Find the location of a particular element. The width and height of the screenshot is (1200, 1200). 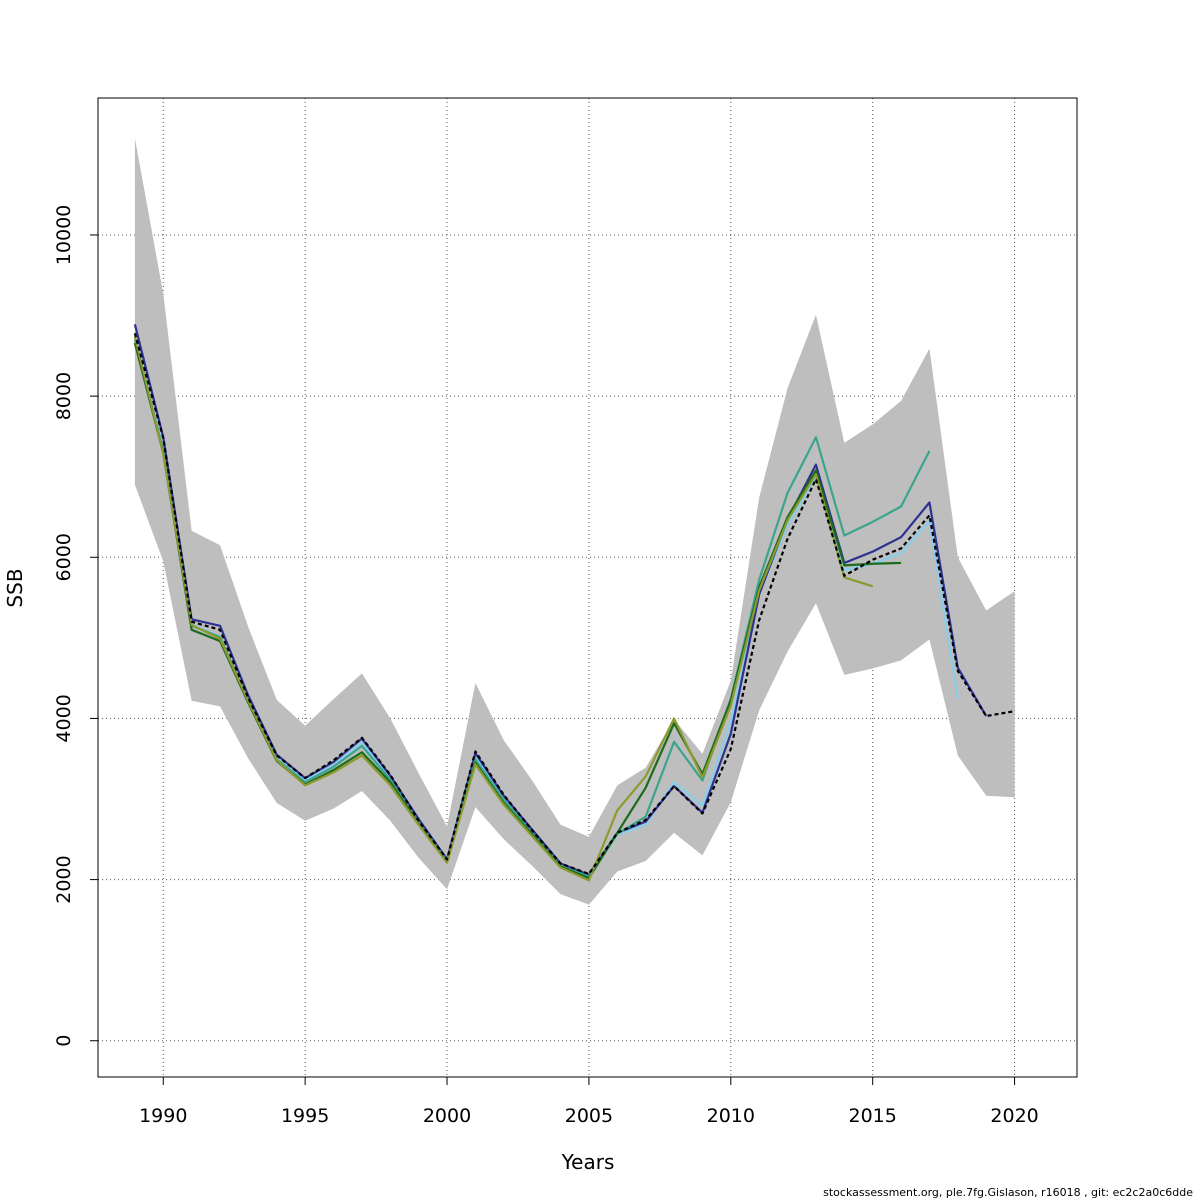

y-axis-title: SSB is located at coordinates (15, 587).